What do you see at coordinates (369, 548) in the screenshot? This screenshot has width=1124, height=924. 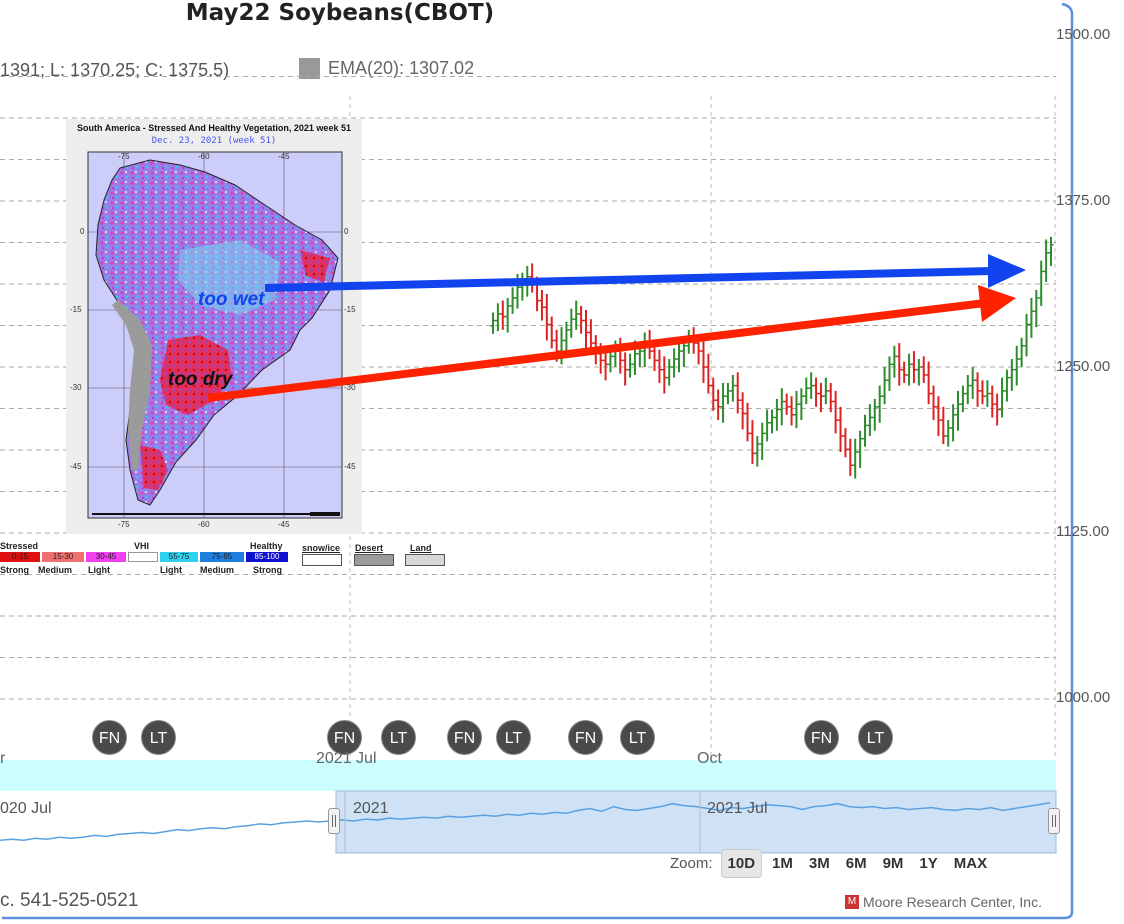 I see `legend-desert: Desert` at bounding box center [369, 548].